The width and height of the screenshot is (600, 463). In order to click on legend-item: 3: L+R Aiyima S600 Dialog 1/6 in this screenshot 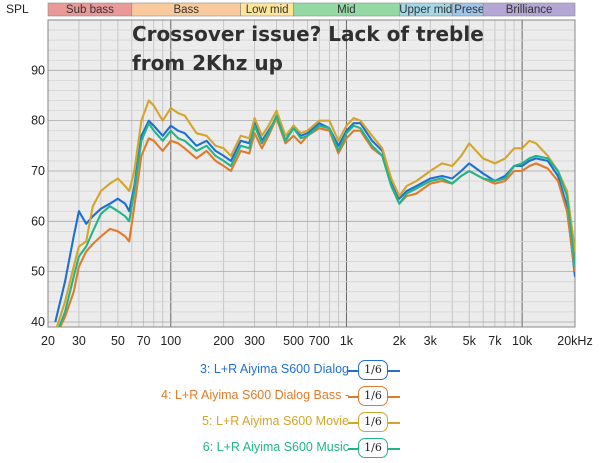, I will do `click(300, 371)`.